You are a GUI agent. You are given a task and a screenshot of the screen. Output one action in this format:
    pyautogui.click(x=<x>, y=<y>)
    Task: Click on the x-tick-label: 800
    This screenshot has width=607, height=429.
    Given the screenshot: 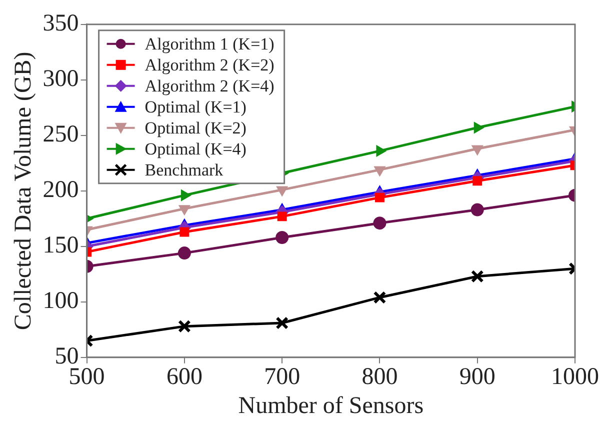 What is the action you would take?
    pyautogui.click(x=380, y=377)
    